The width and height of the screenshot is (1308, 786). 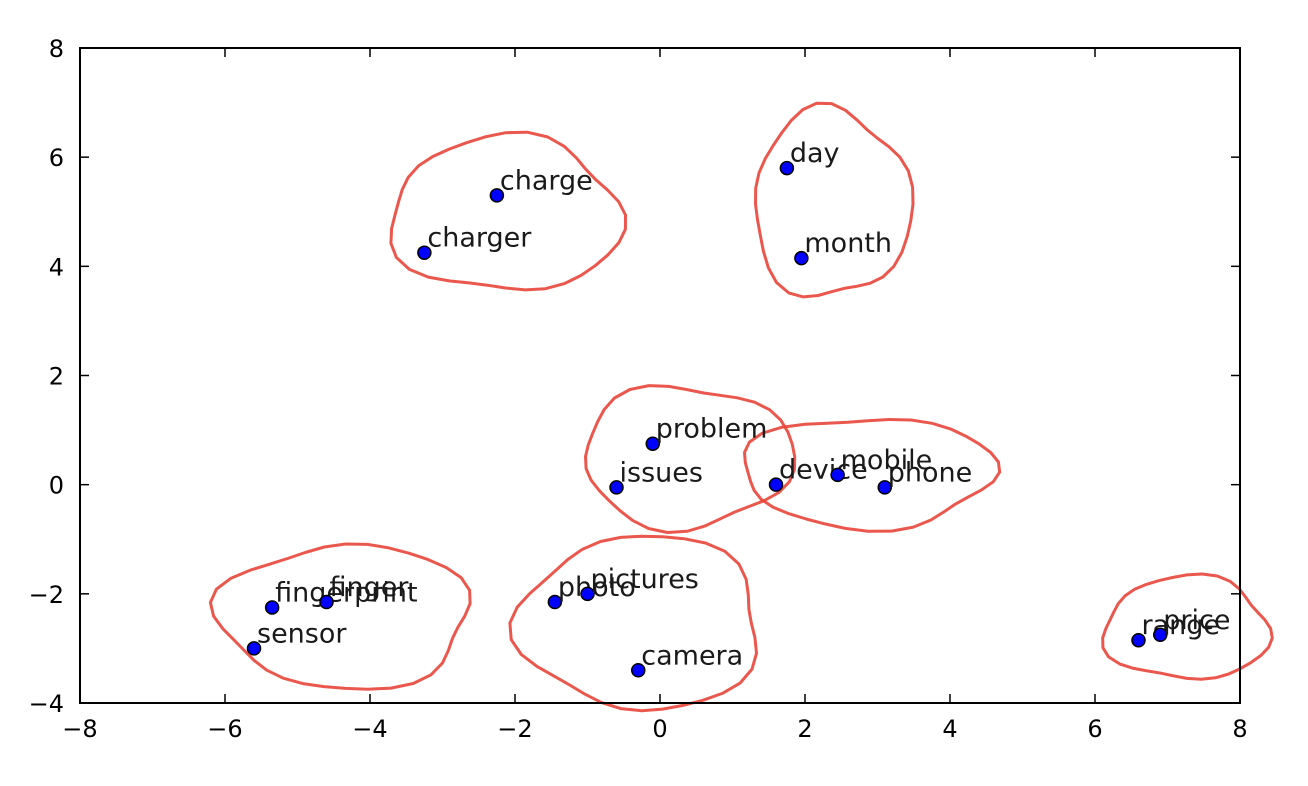 What do you see at coordinates (56, 49) in the screenshot?
I see `y-tick-label: 8` at bounding box center [56, 49].